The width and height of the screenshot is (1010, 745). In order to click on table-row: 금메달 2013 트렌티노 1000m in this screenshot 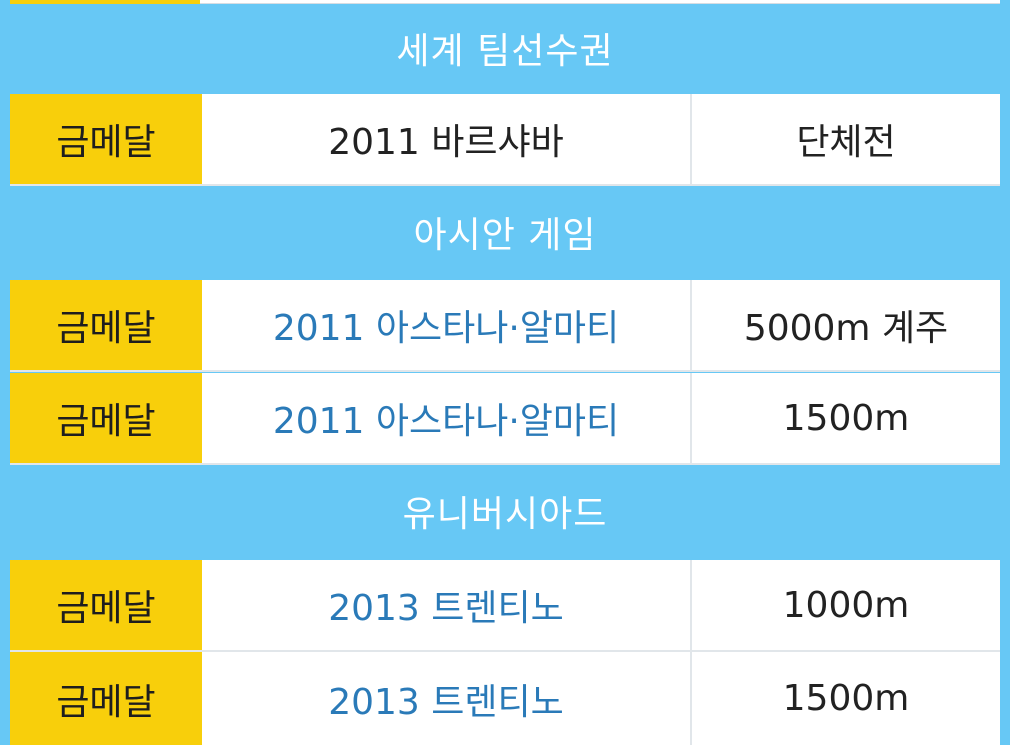, I will do `click(505, 606)`.